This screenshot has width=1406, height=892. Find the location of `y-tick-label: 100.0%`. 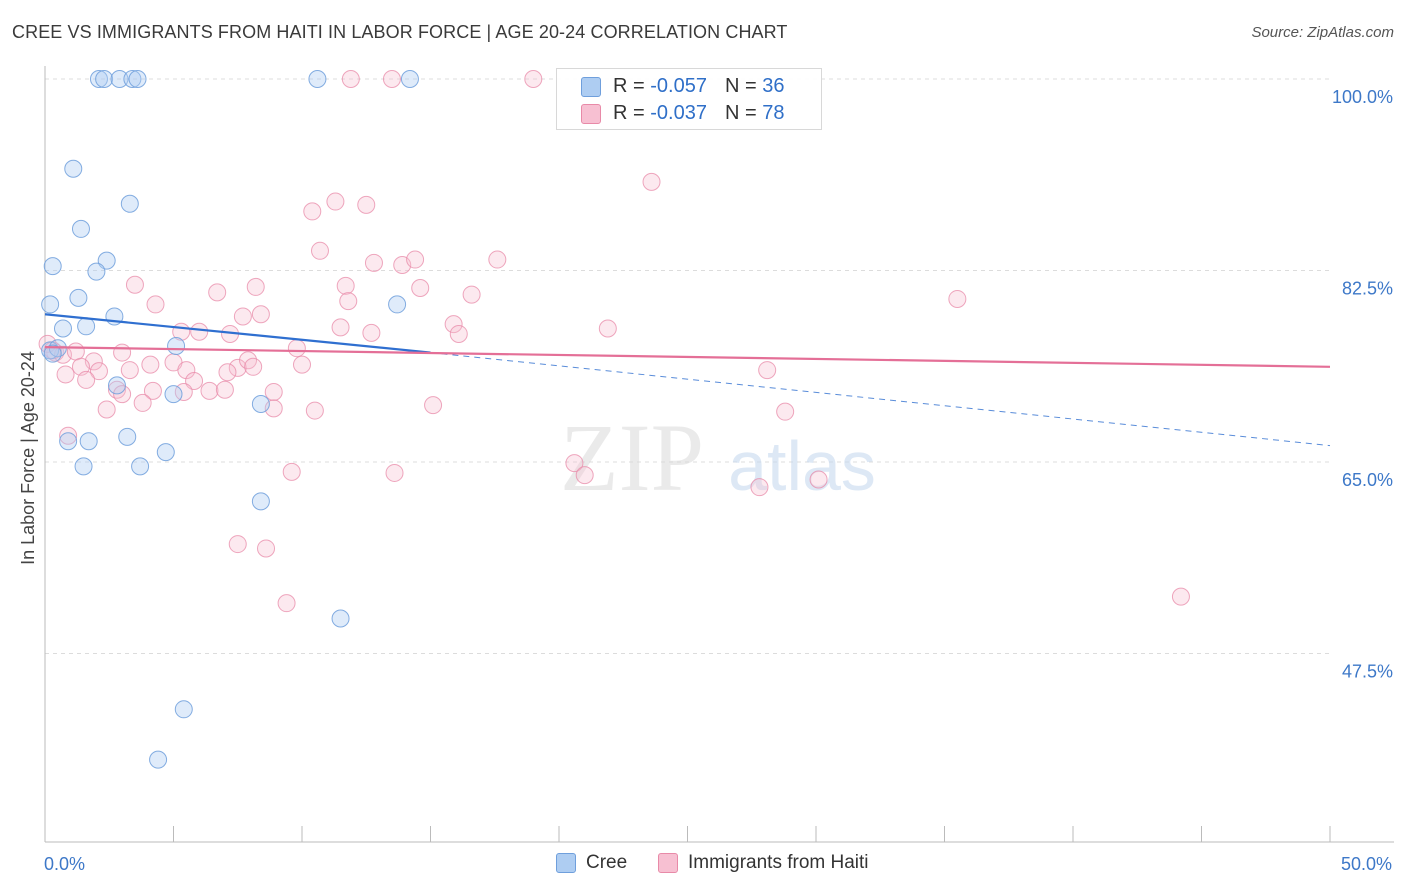

y-tick-label: 100.0% is located at coordinates (1362, 97).